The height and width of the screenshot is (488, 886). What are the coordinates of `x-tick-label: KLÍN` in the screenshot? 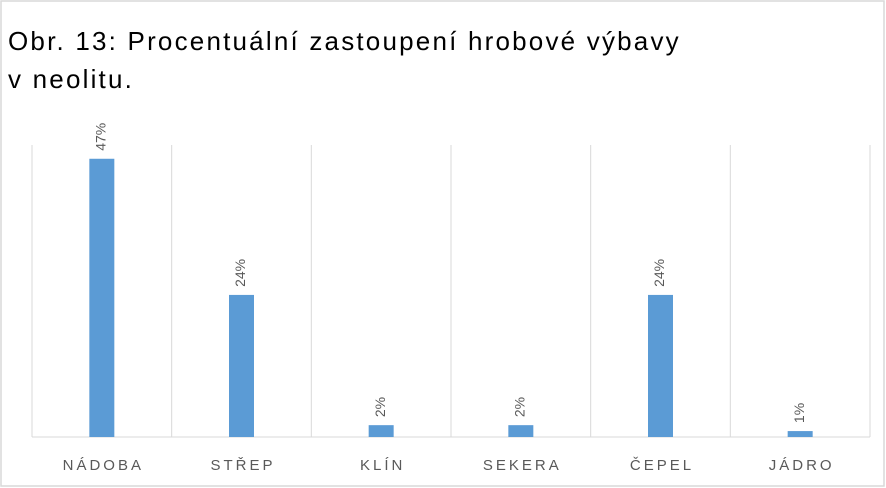 It's located at (382, 465).